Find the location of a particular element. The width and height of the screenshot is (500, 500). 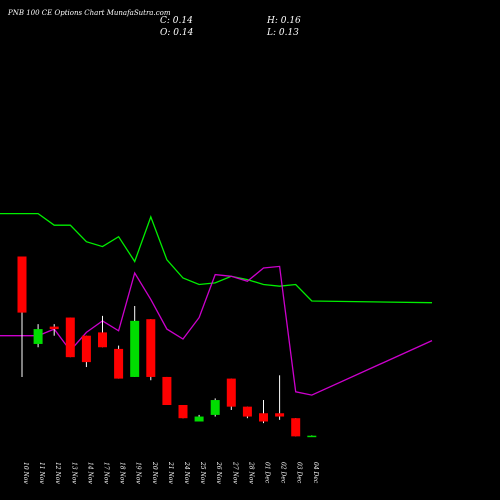

date-tick-label: 17 Nov is located at coordinates (106, 473).